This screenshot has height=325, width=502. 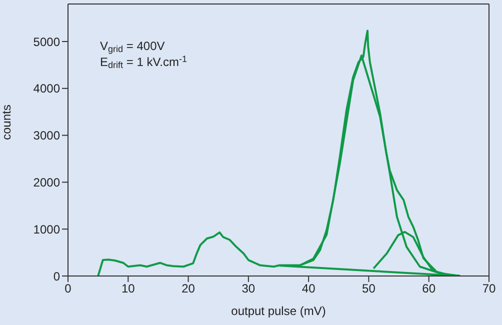 I want to click on y-tick-label: 3000, so click(x=46, y=135).